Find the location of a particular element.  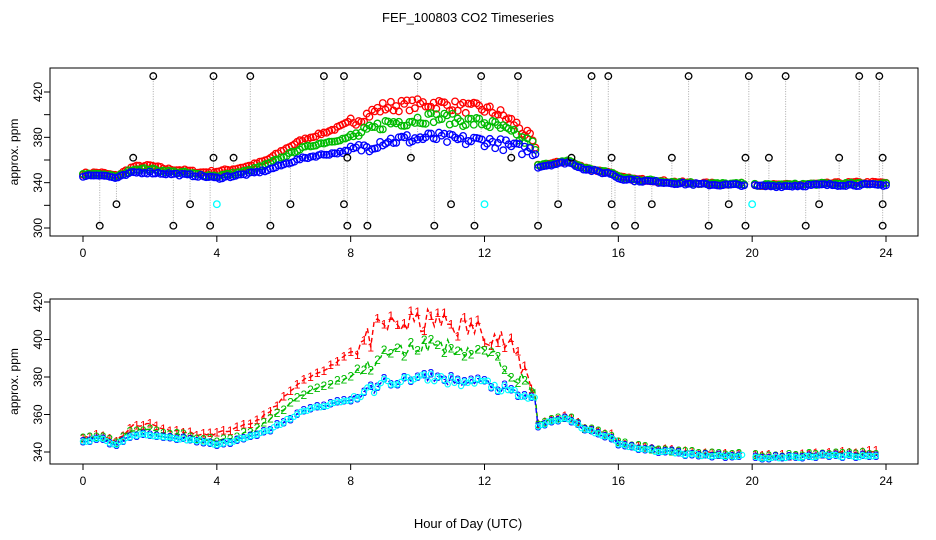

series-s2-point is located at coordinates (329, 141).